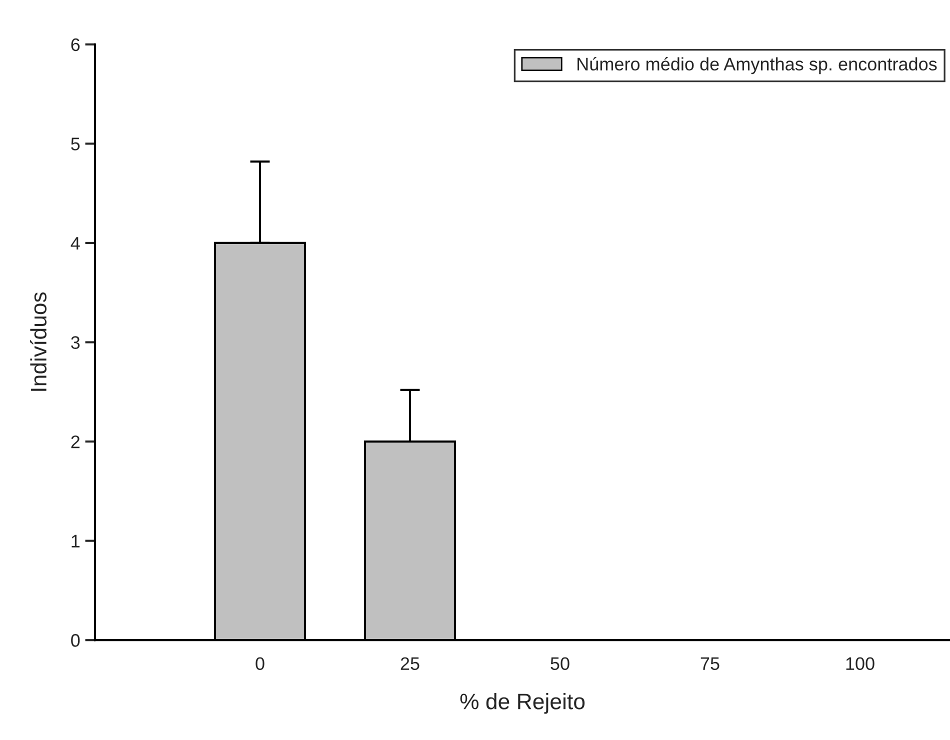 Image resolution: width=950 pixels, height=740 pixels. Describe the element at coordinates (75, 342) in the screenshot. I see `y-tick-label: 3` at that location.